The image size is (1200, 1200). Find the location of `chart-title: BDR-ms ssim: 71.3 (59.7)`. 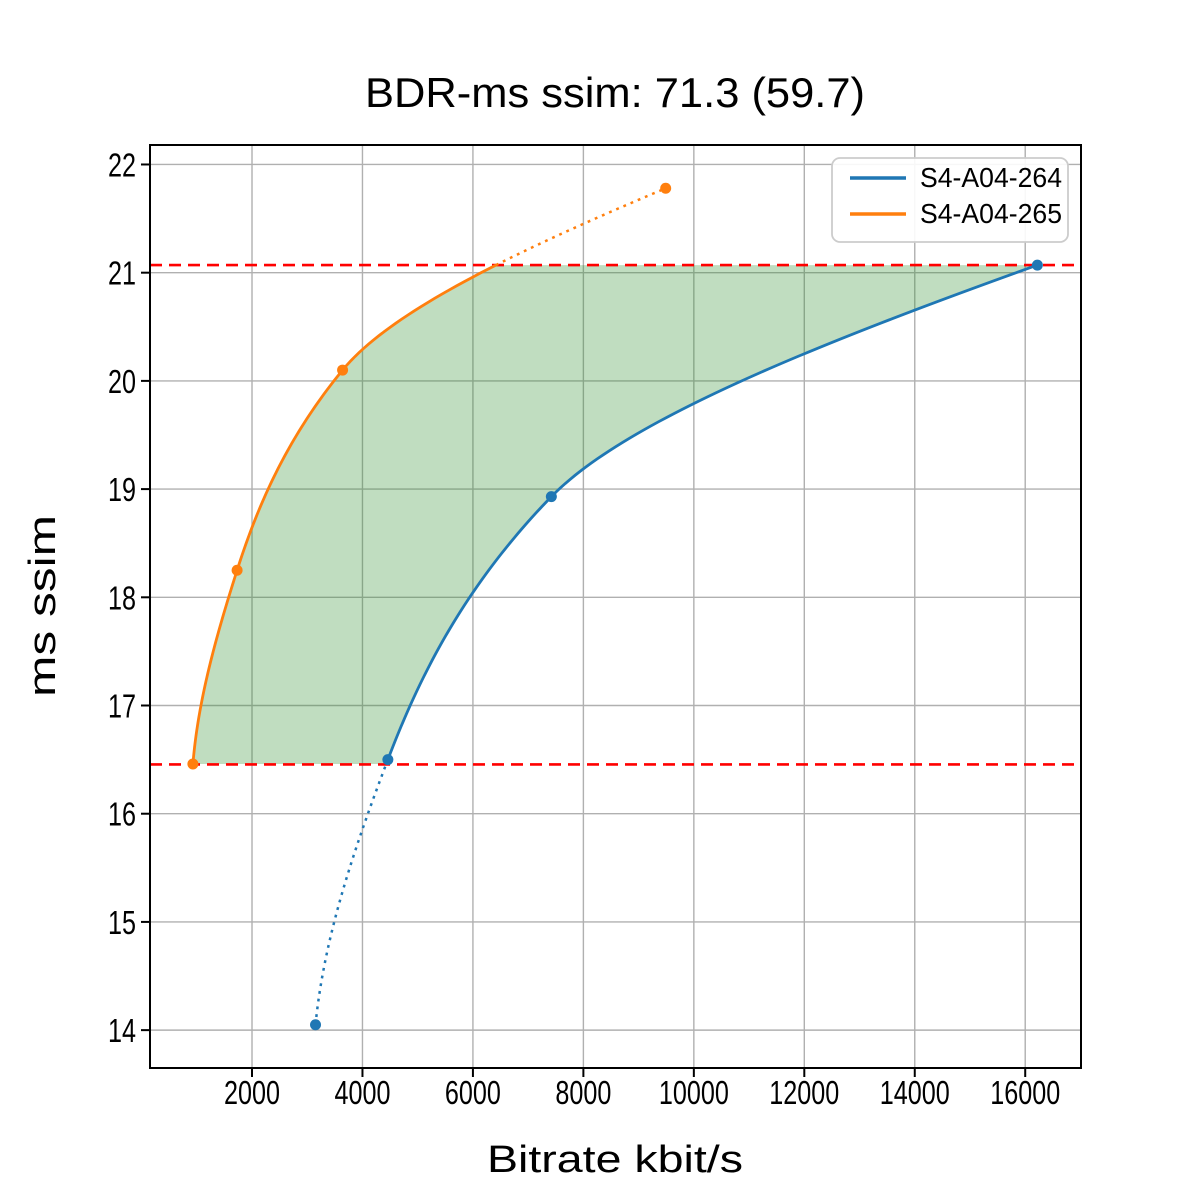

chart-title: BDR-ms ssim: 71.3 (59.7) is located at coordinates (615, 92).